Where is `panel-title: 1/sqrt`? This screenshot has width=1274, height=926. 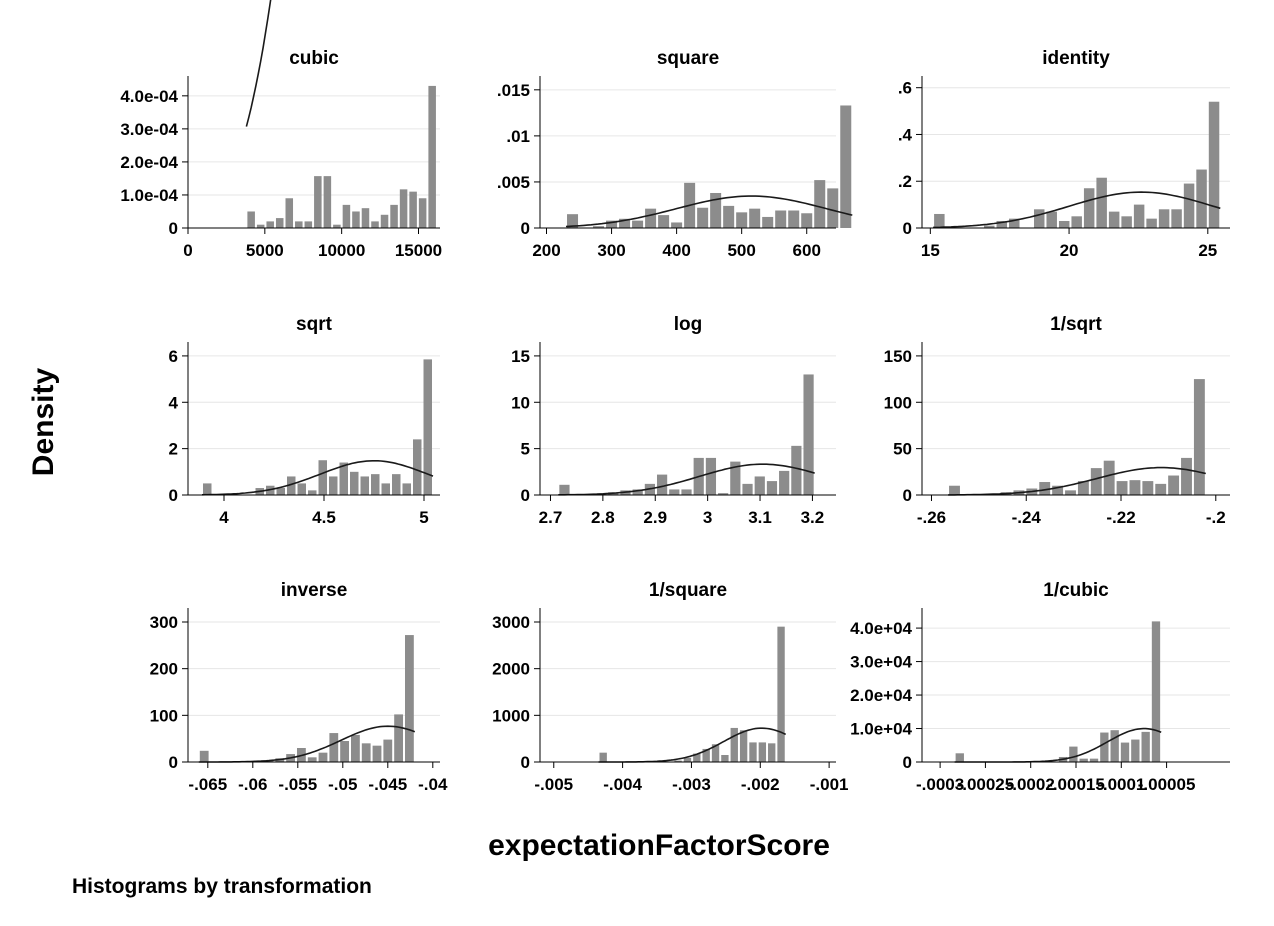
panel-title: 1/sqrt is located at coordinates (1076, 324).